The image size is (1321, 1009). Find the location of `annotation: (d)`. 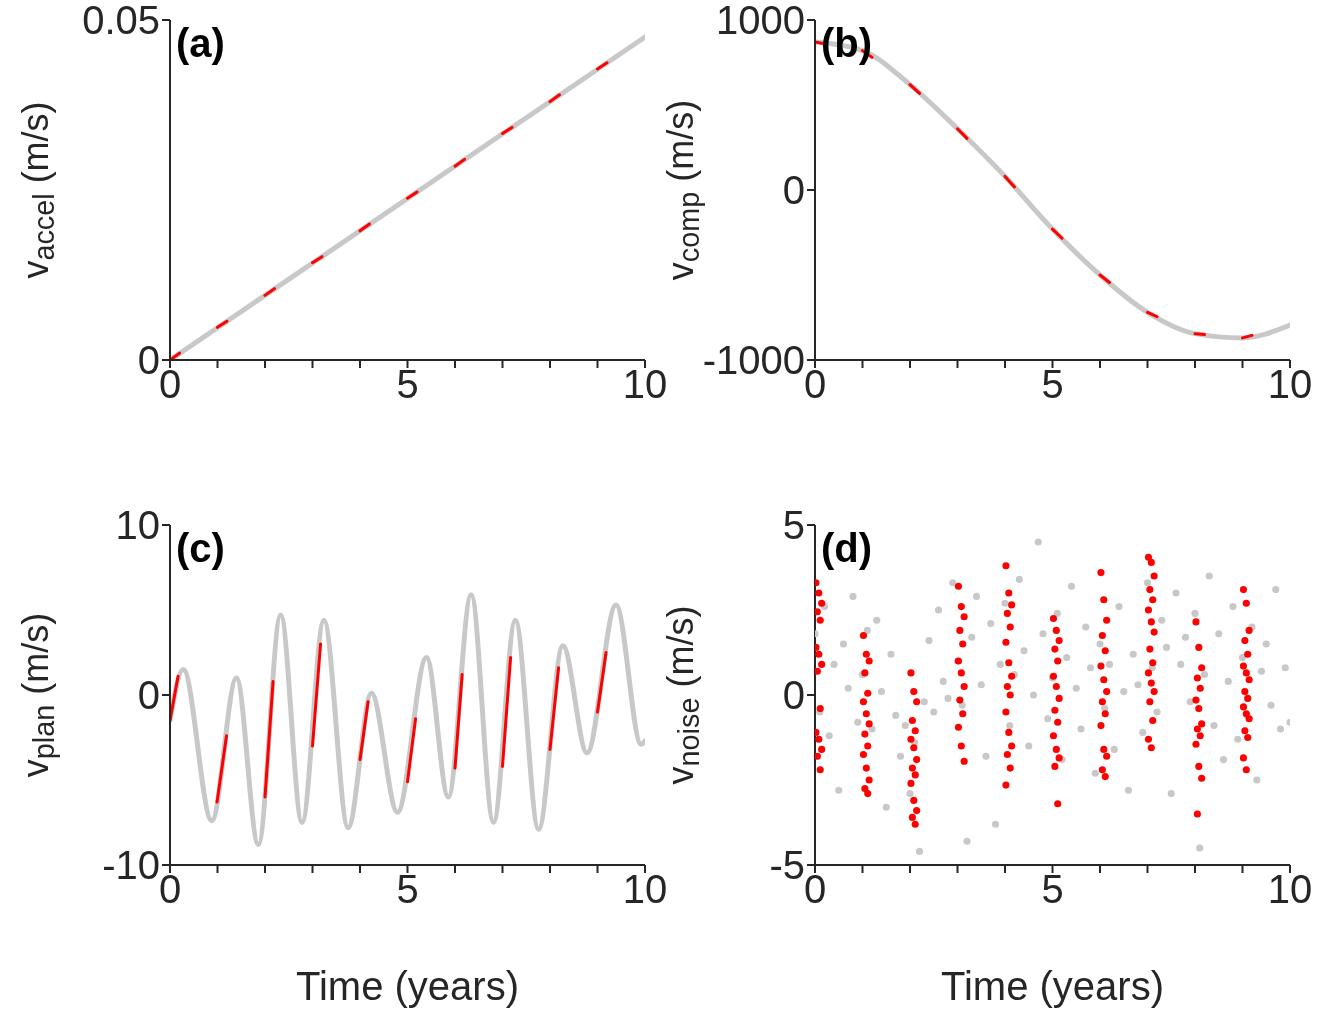

annotation: (d) is located at coordinates (847, 548).